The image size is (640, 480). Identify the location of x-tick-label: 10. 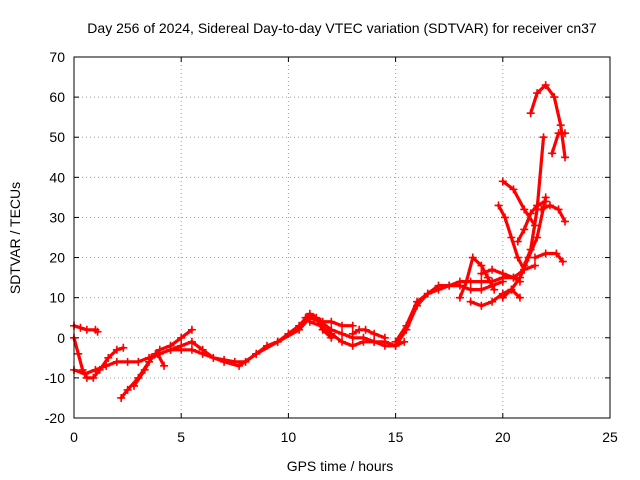
(289, 437).